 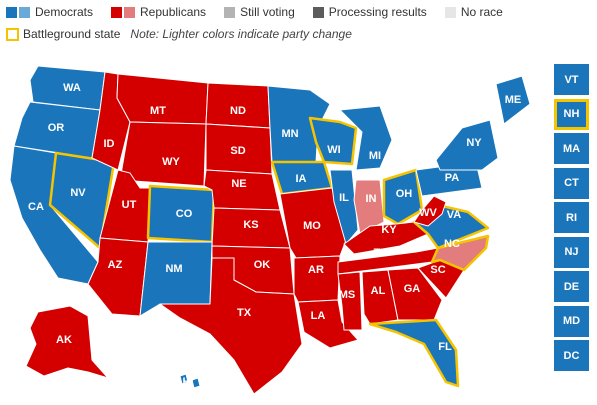 I want to click on processing-swatch, so click(x=318, y=12).